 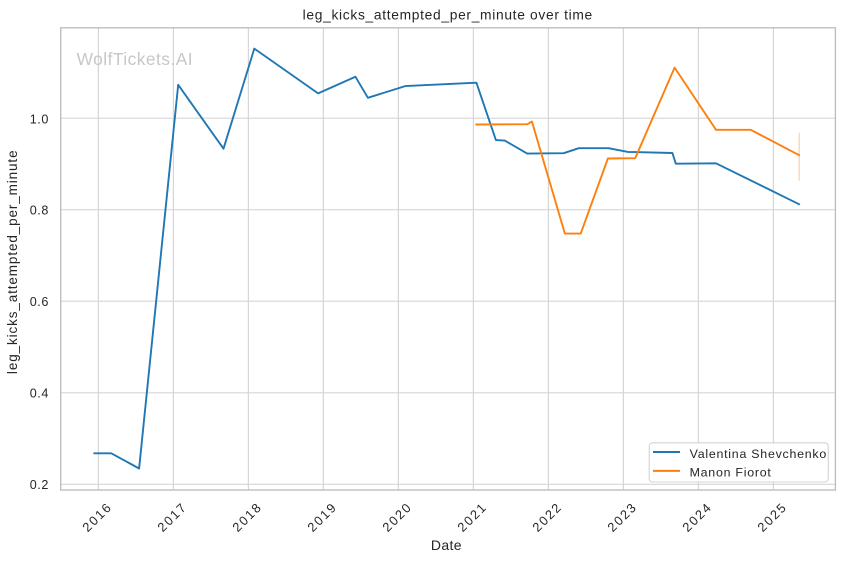 What do you see at coordinates (39, 394) in the screenshot?
I see `svg-text: 0.4` at bounding box center [39, 394].